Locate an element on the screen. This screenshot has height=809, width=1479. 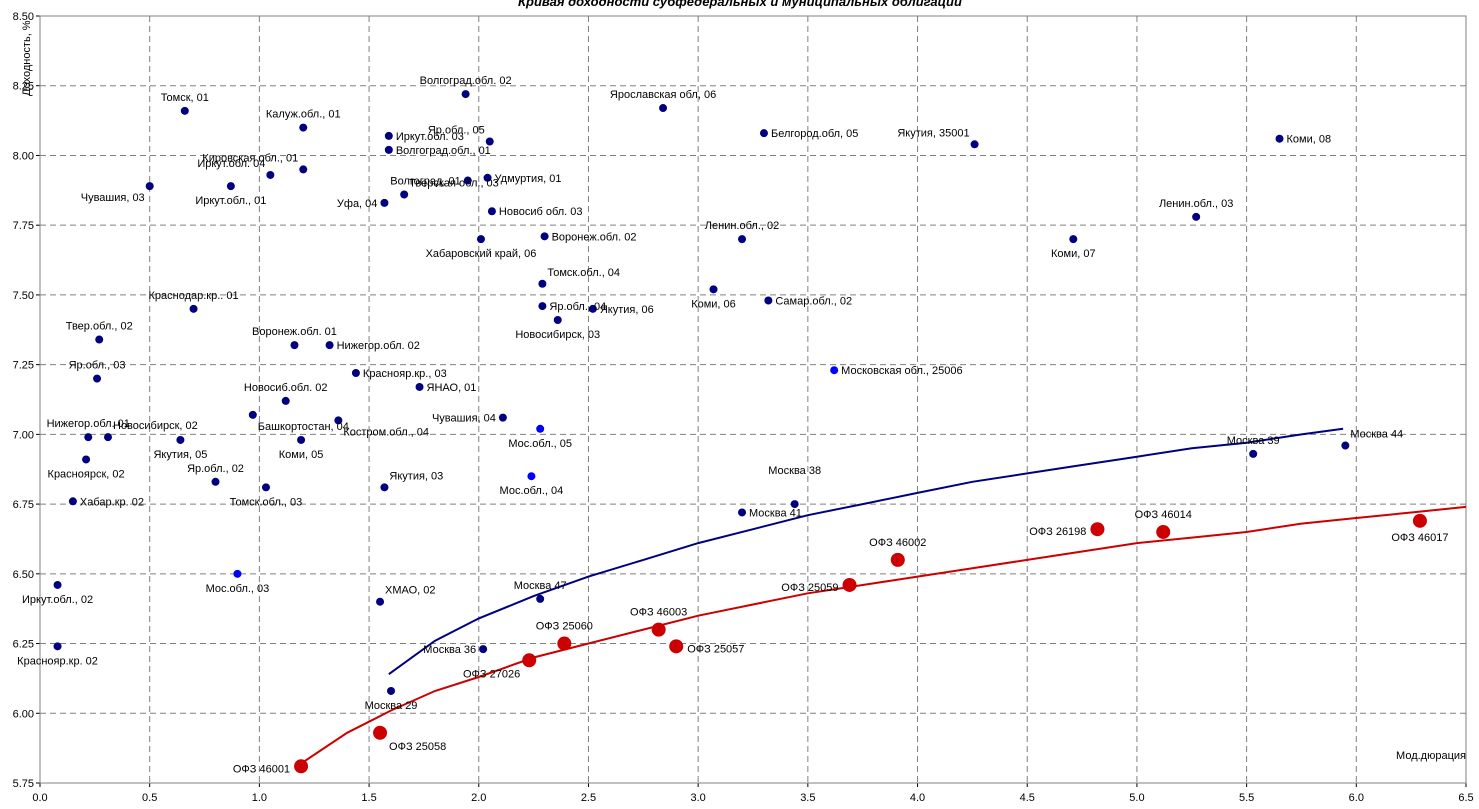
point-label: Москва 39 is located at coordinates (1253, 441).